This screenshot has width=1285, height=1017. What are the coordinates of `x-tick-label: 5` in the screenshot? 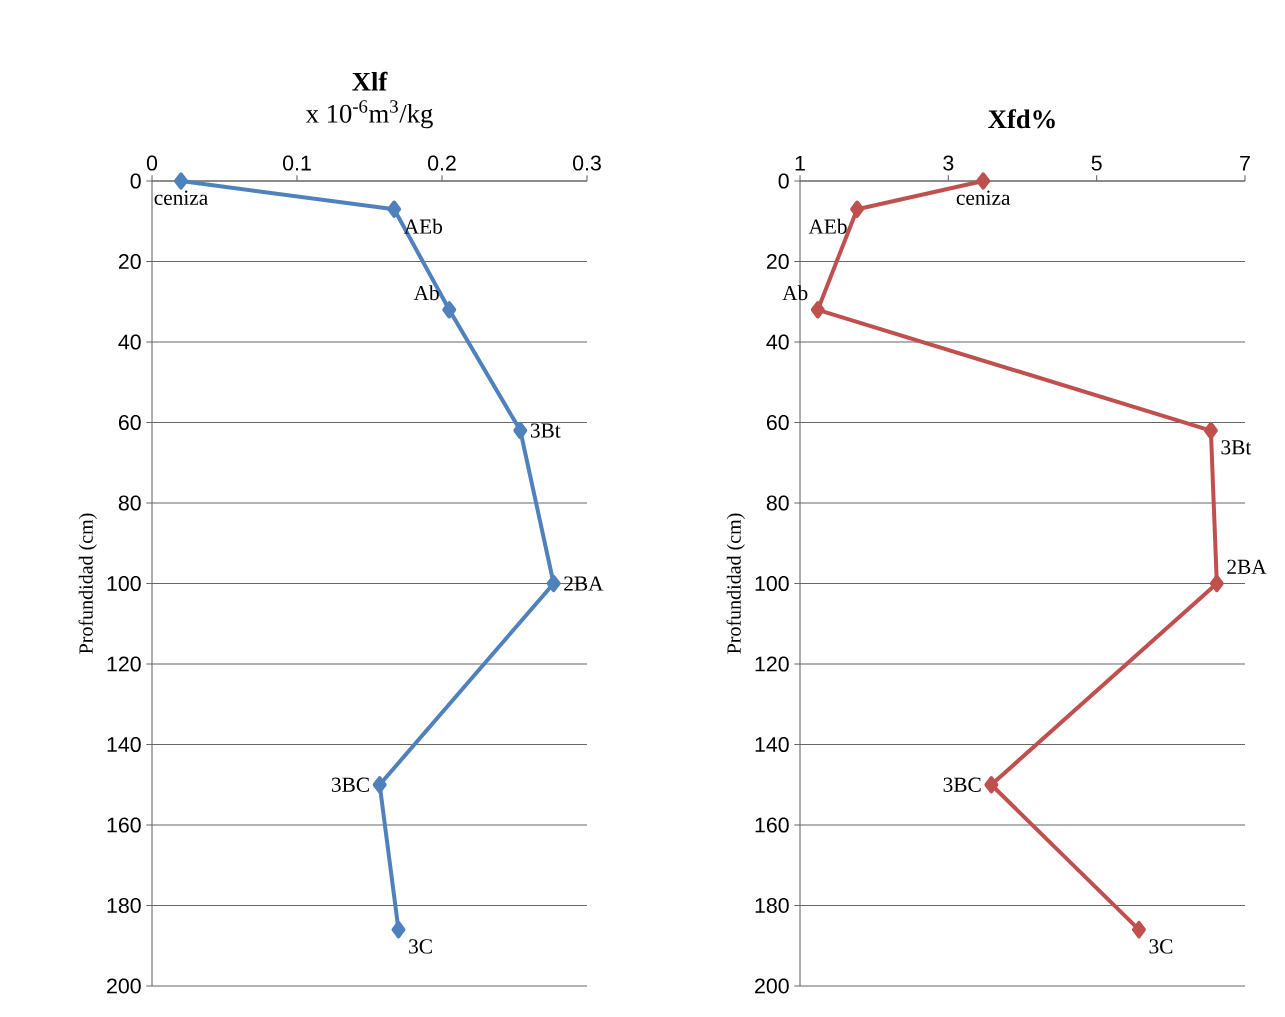 It's located at (1096, 163).